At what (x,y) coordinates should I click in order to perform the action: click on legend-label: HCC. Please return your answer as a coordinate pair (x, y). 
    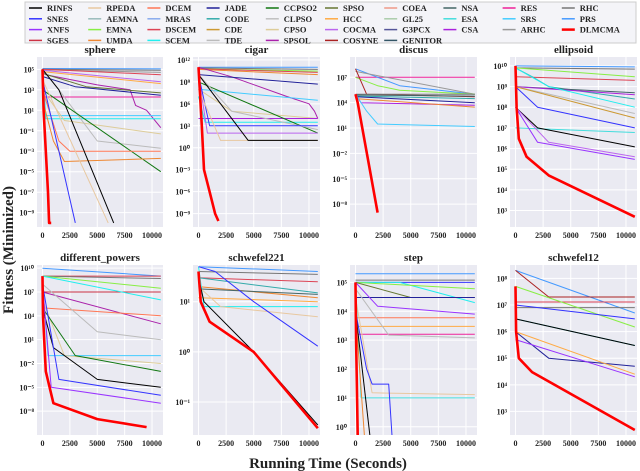
    Looking at the image, I should click on (352, 19).